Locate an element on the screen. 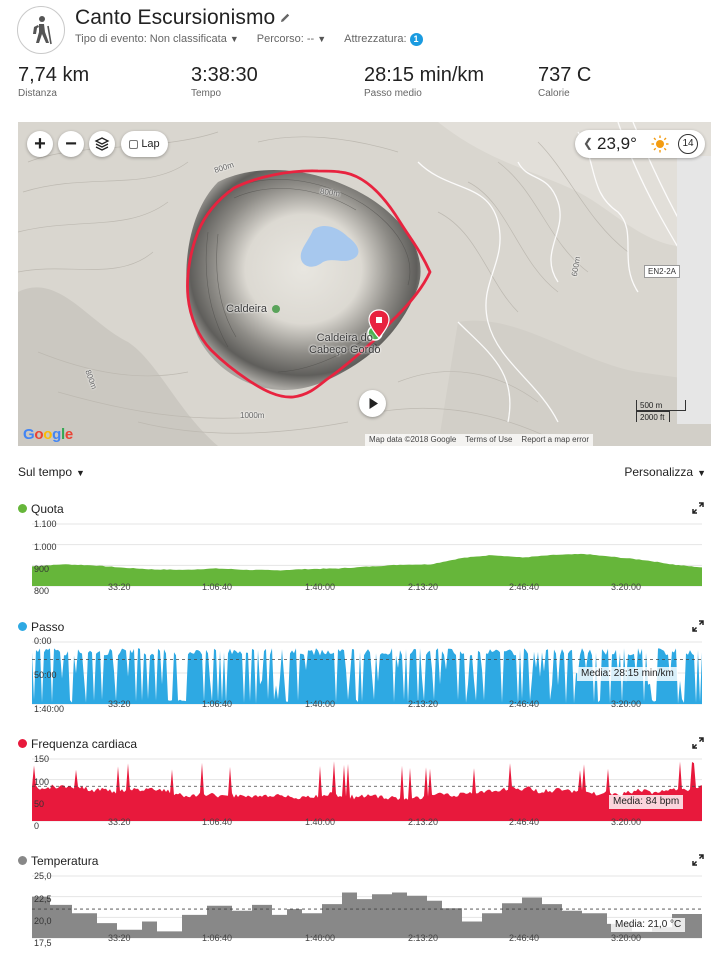  lap-checkbox is located at coordinates (134, 144).